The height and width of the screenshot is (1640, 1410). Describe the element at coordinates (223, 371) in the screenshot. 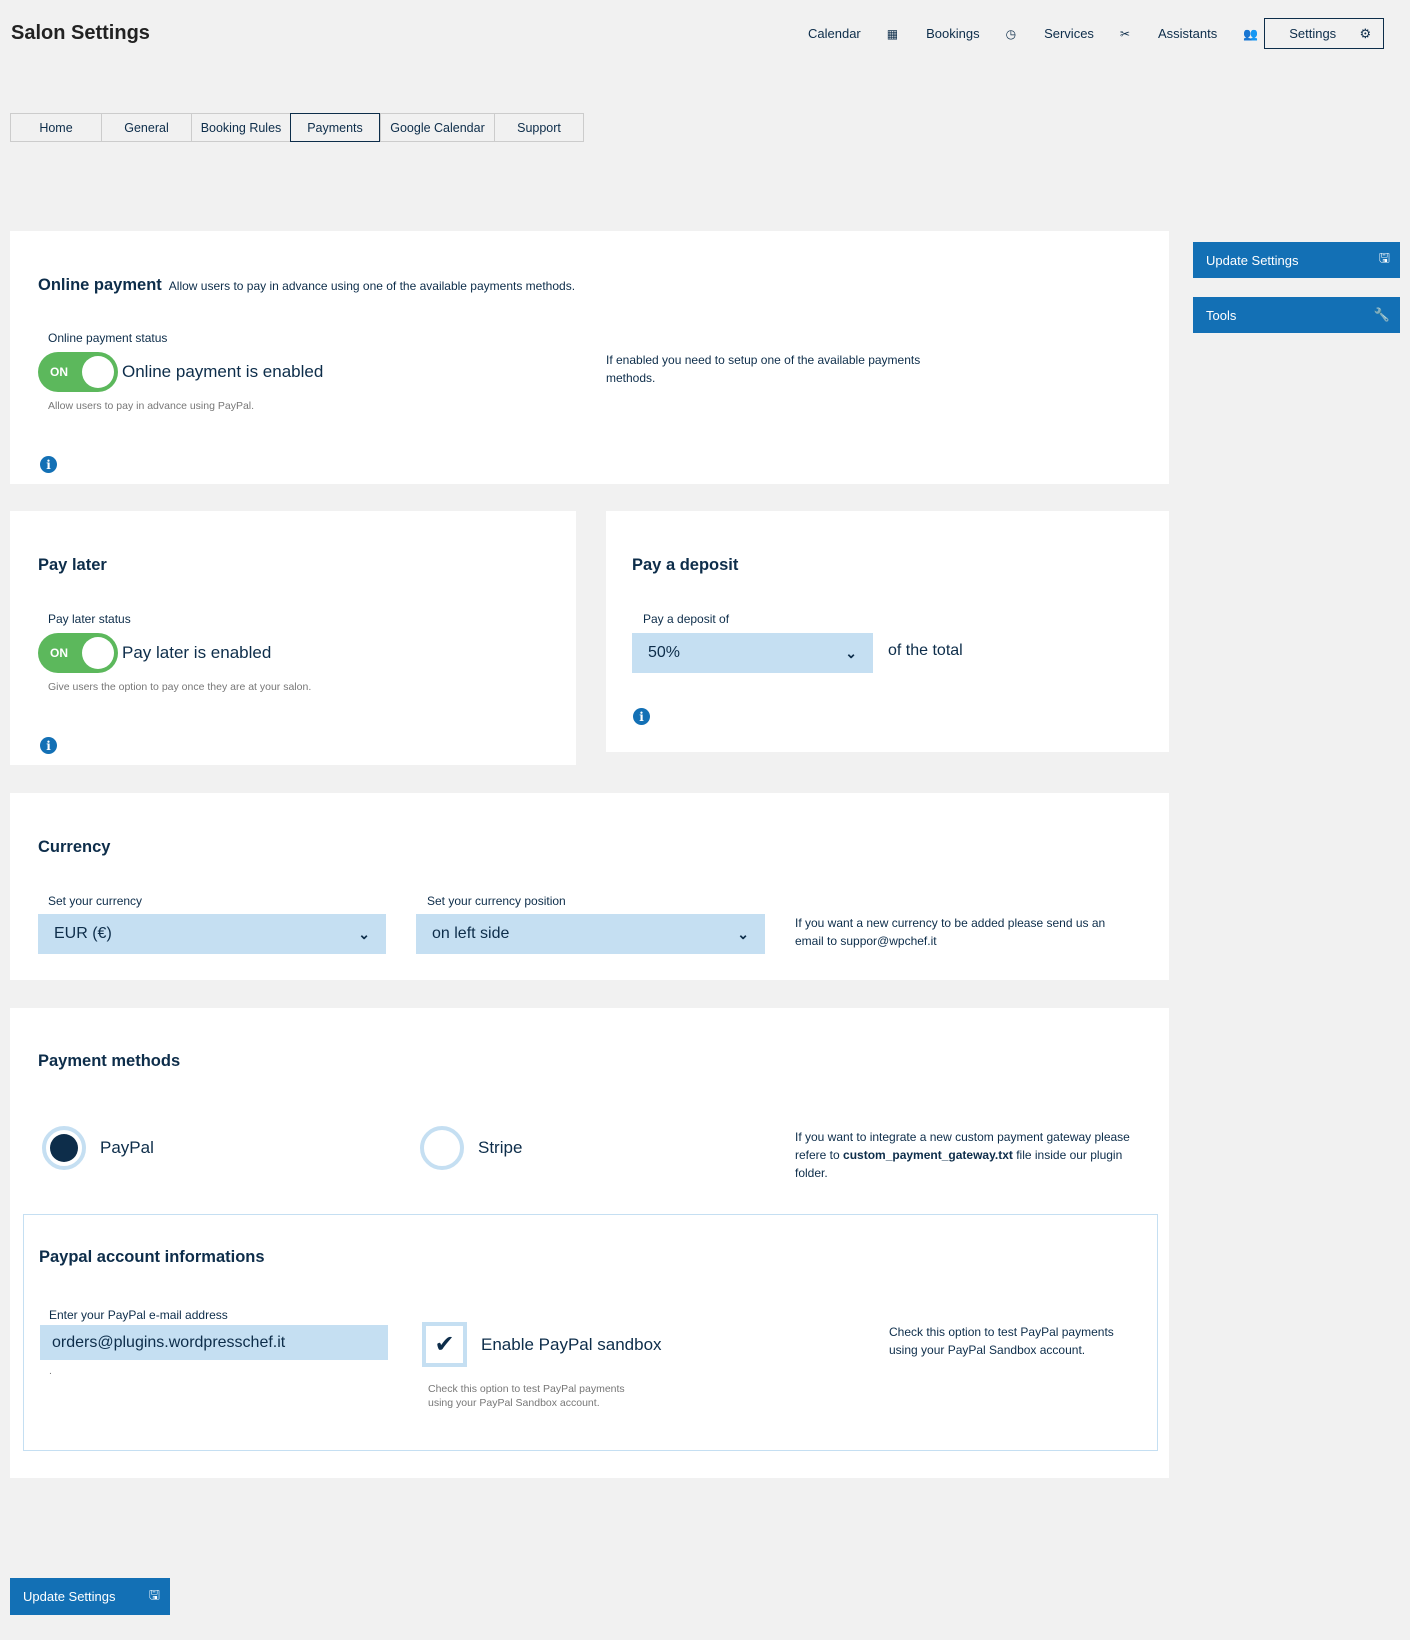

I see `online-payment-state: Online payment is enabled` at that location.